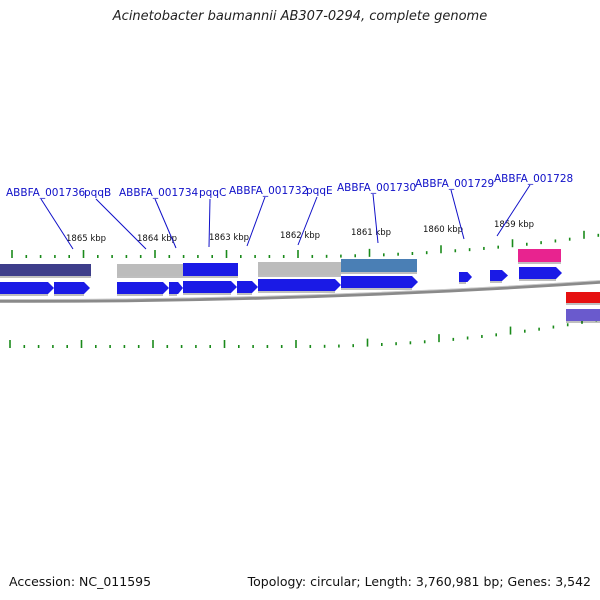 This screenshot has width=600, height=600. I want to click on gene-label-pqqe: pqqE, so click(319, 191).